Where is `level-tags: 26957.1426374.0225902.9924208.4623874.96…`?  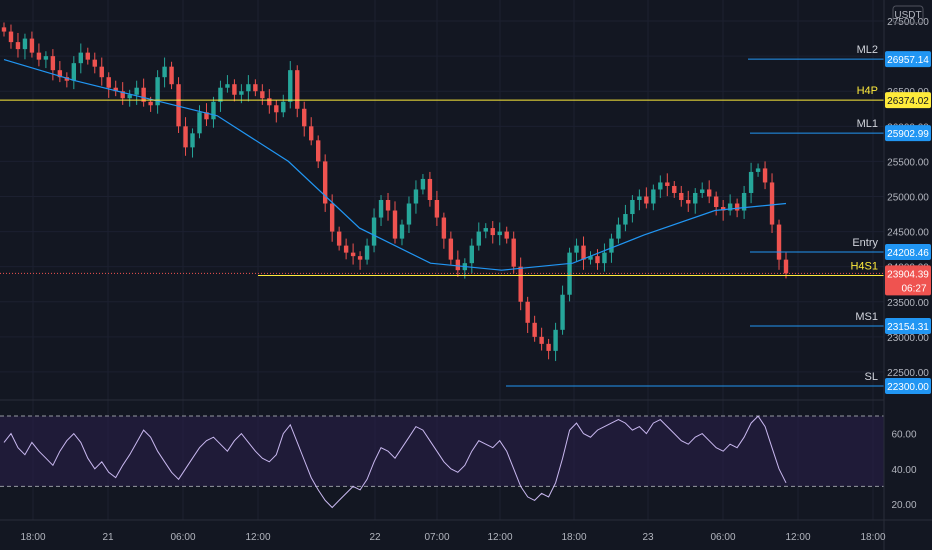 level-tags: 26957.1426374.0225902.9924208.4623874.96… is located at coordinates (908, 222).